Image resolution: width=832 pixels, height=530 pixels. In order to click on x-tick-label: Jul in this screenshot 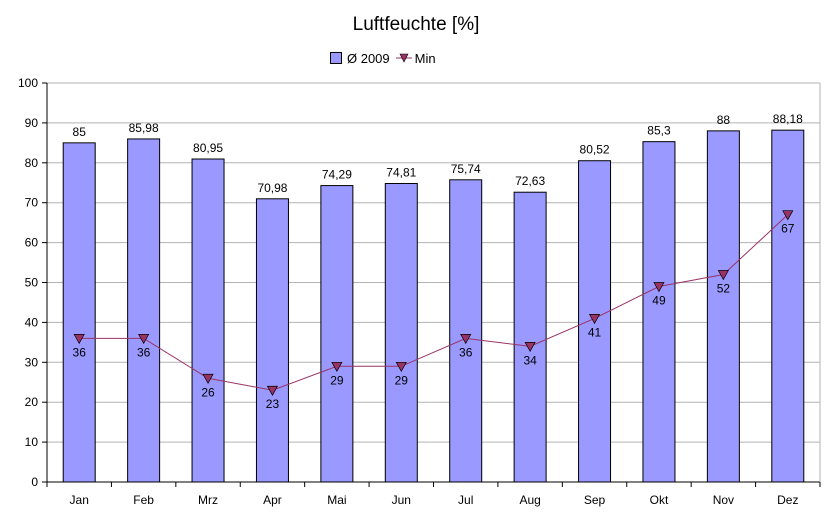, I will do `click(465, 500)`.